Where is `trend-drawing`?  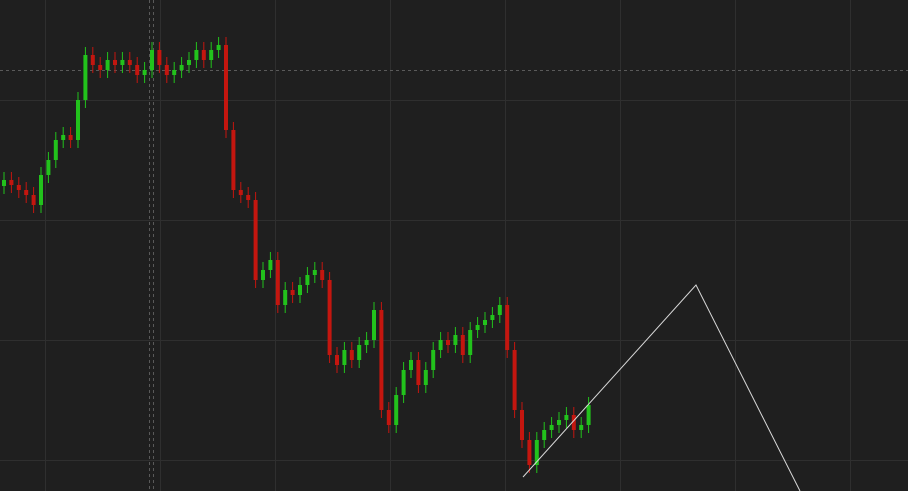
trend-drawing is located at coordinates (661, 387).